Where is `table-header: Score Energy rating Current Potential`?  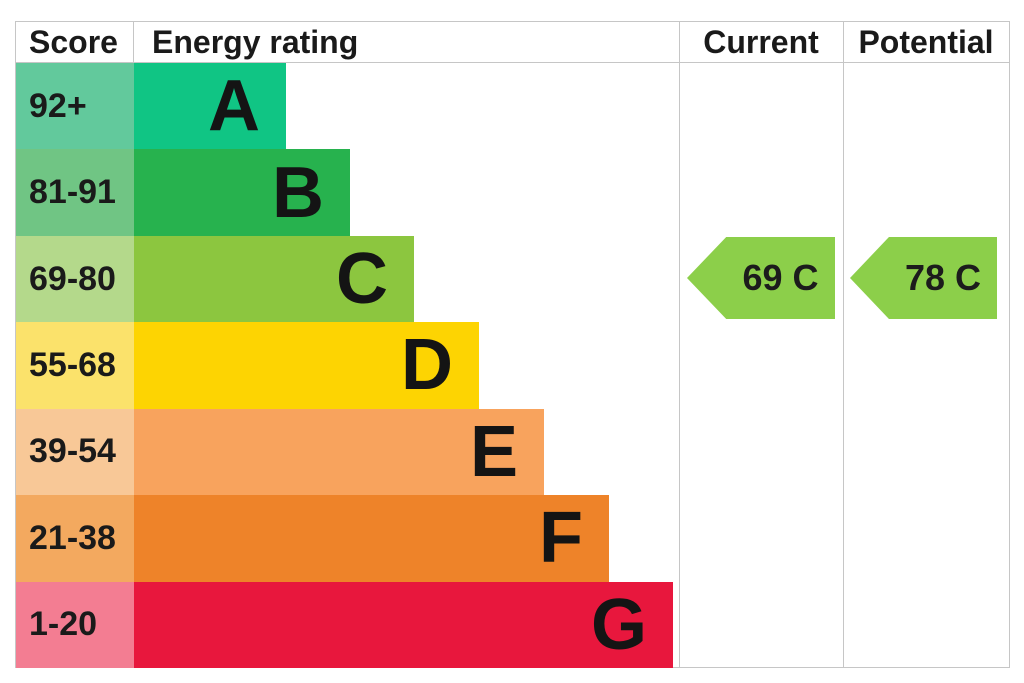
table-header: Score Energy rating Current Potential is located at coordinates (512, 42).